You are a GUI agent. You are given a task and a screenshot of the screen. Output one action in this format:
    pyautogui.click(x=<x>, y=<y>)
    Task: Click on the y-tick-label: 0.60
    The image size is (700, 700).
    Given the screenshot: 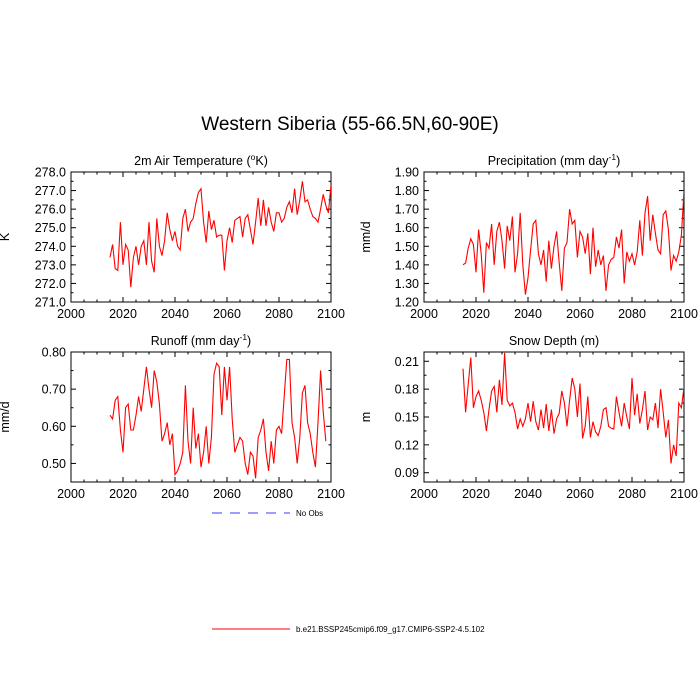 What is the action you would take?
    pyautogui.click(x=54, y=427)
    